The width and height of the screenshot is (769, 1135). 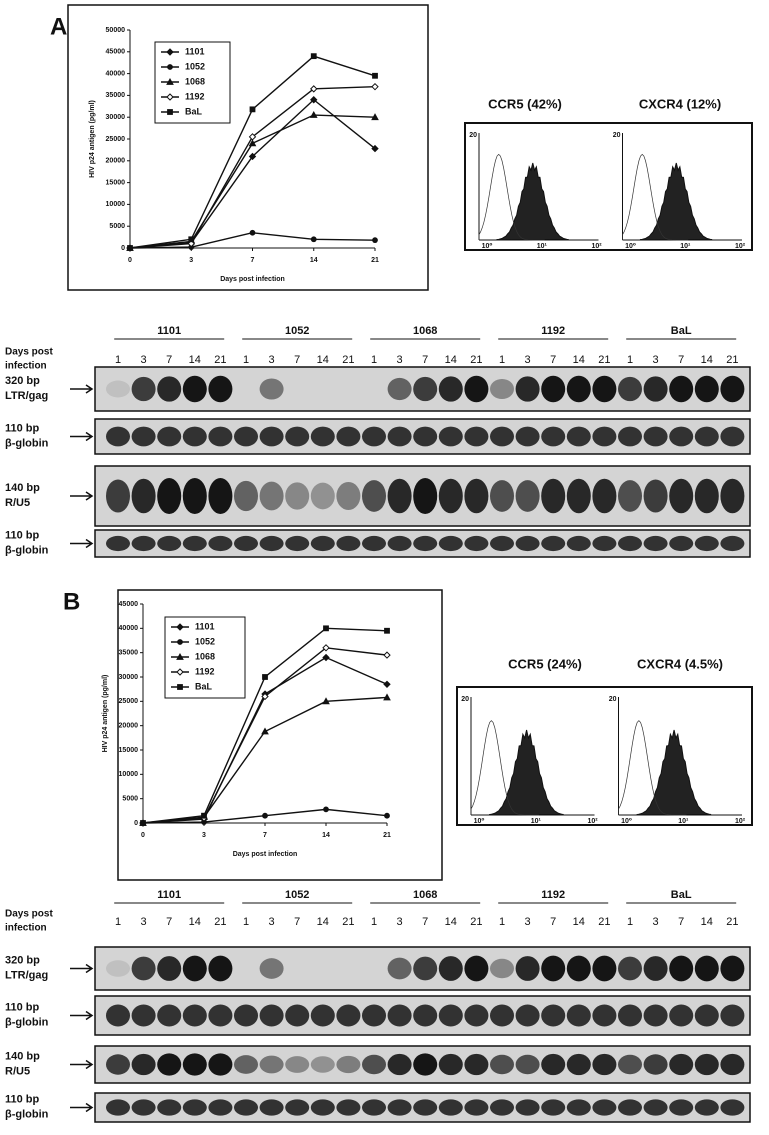 I want to click on flow-tick: 10⁰, so click(x=630, y=246).